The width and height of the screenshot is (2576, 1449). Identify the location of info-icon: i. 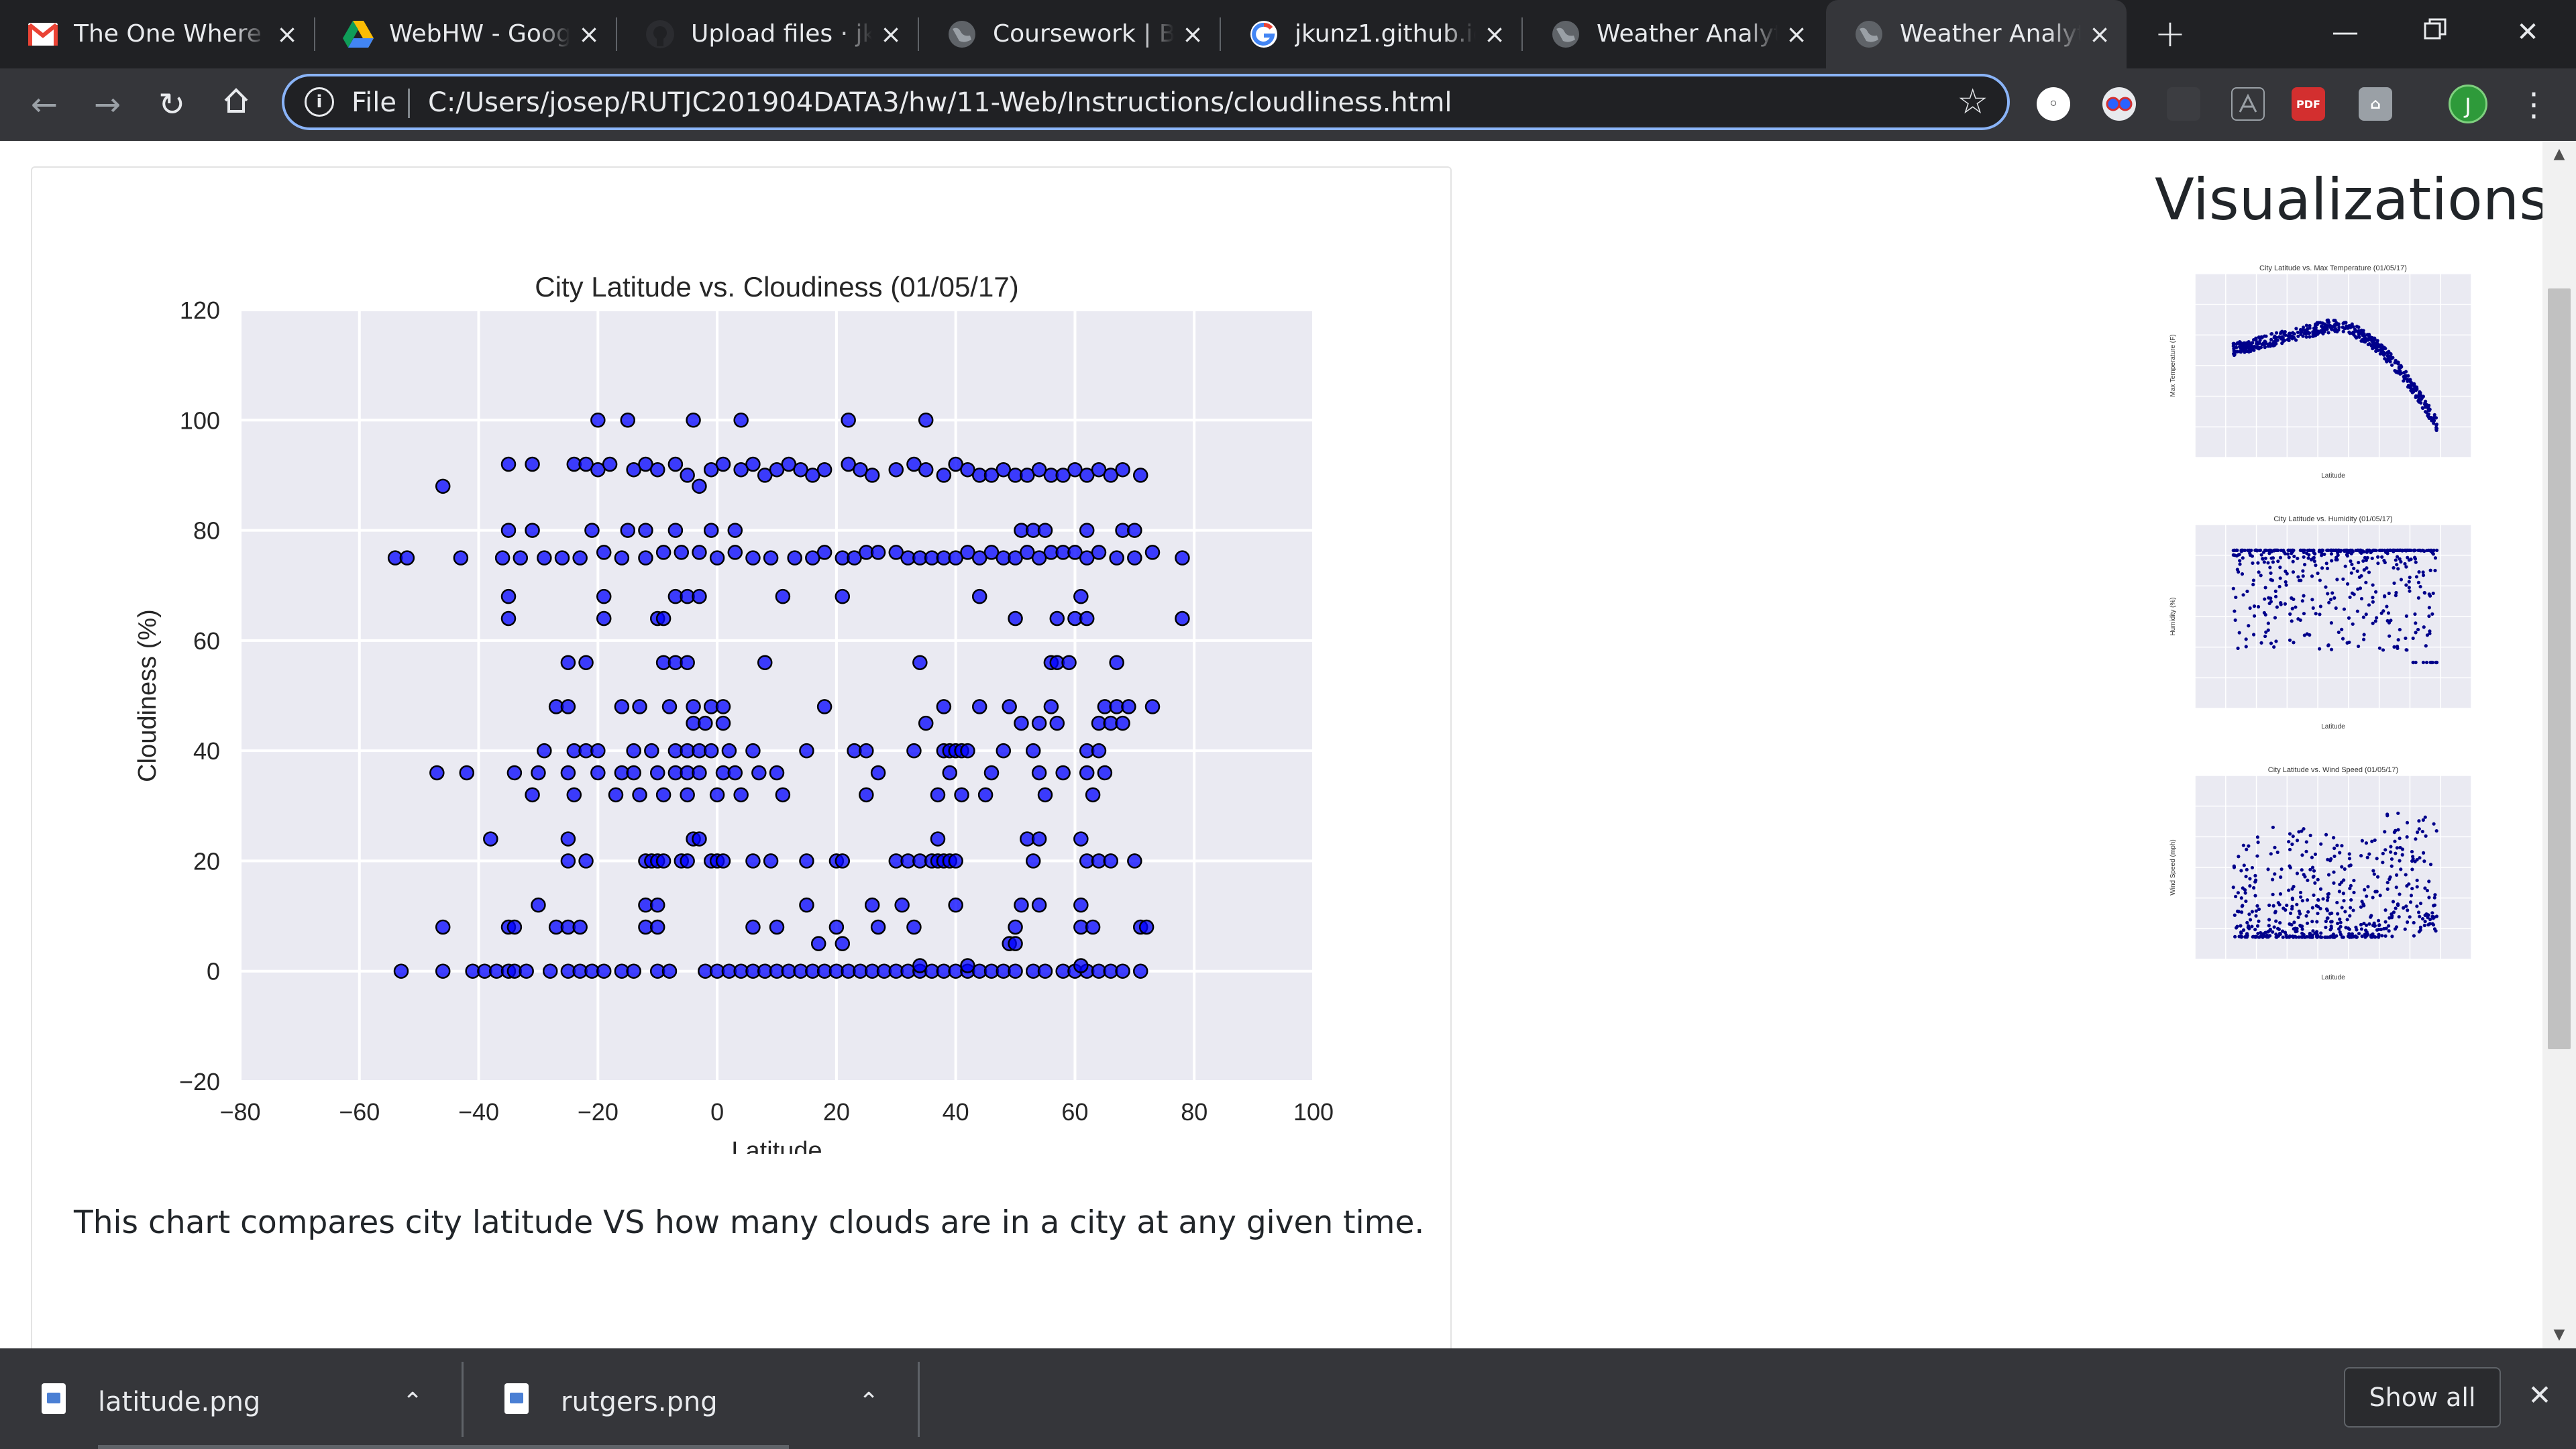
(319, 102).